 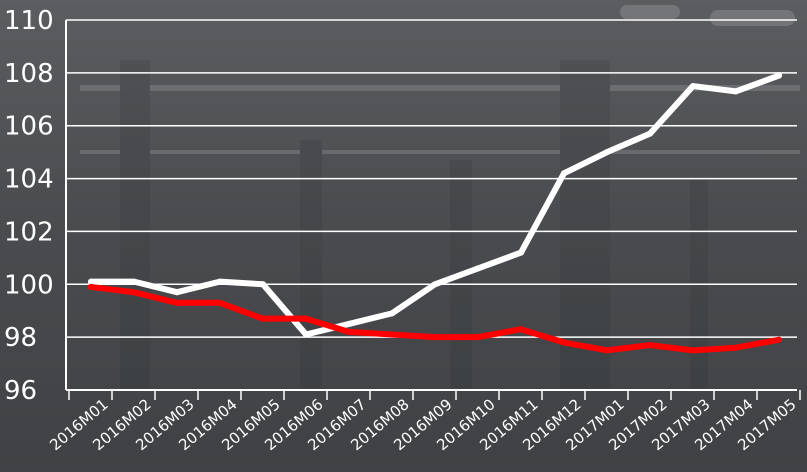 What do you see at coordinates (29, 74) in the screenshot?
I see `y-tick-label: 108` at bounding box center [29, 74].